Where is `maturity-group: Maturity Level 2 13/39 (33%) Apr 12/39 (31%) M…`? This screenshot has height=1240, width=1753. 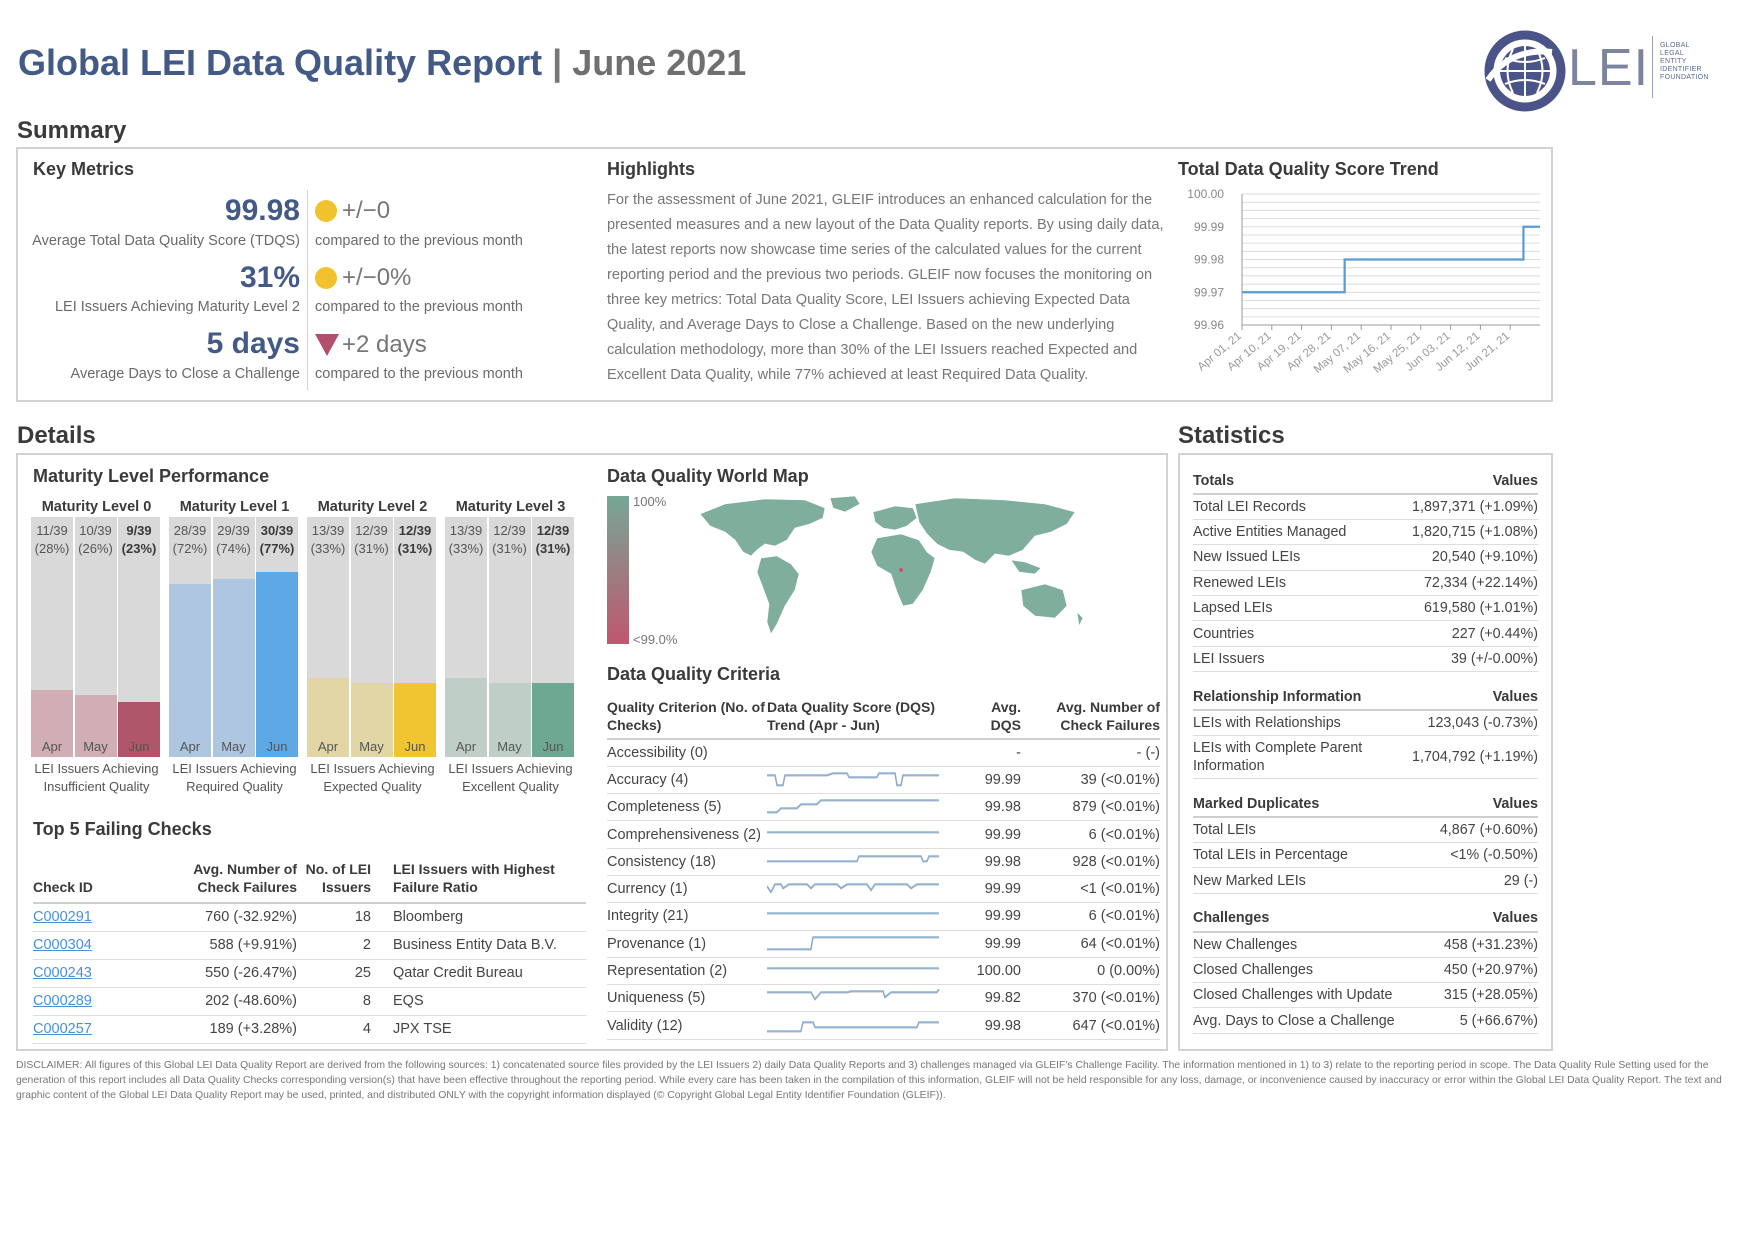 maturity-group: Maturity Level 2 13/39 (33%) Apr 12/39 (31%) M… is located at coordinates (372, 649).